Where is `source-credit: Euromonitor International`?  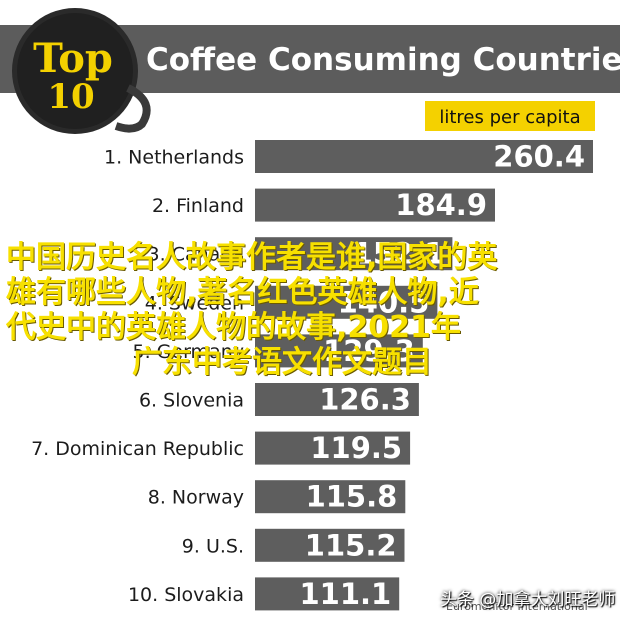 source-credit: Euromonitor International is located at coordinates (517, 606).